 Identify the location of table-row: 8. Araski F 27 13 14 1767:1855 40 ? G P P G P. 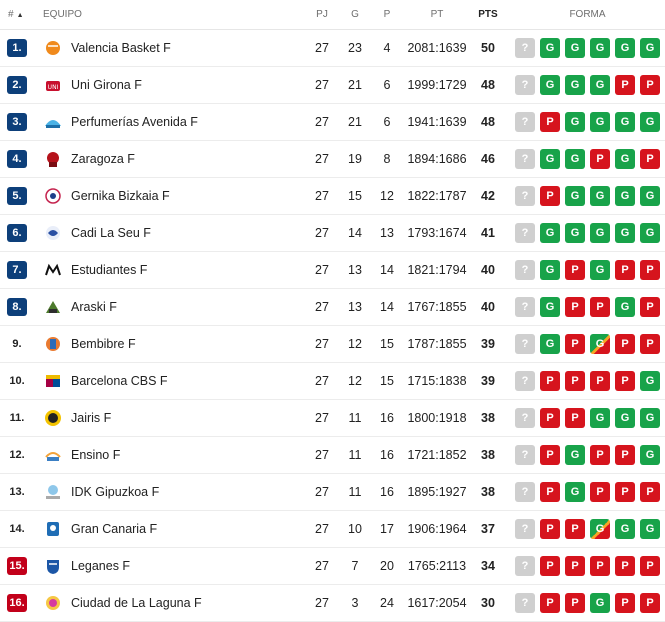
(332, 307).